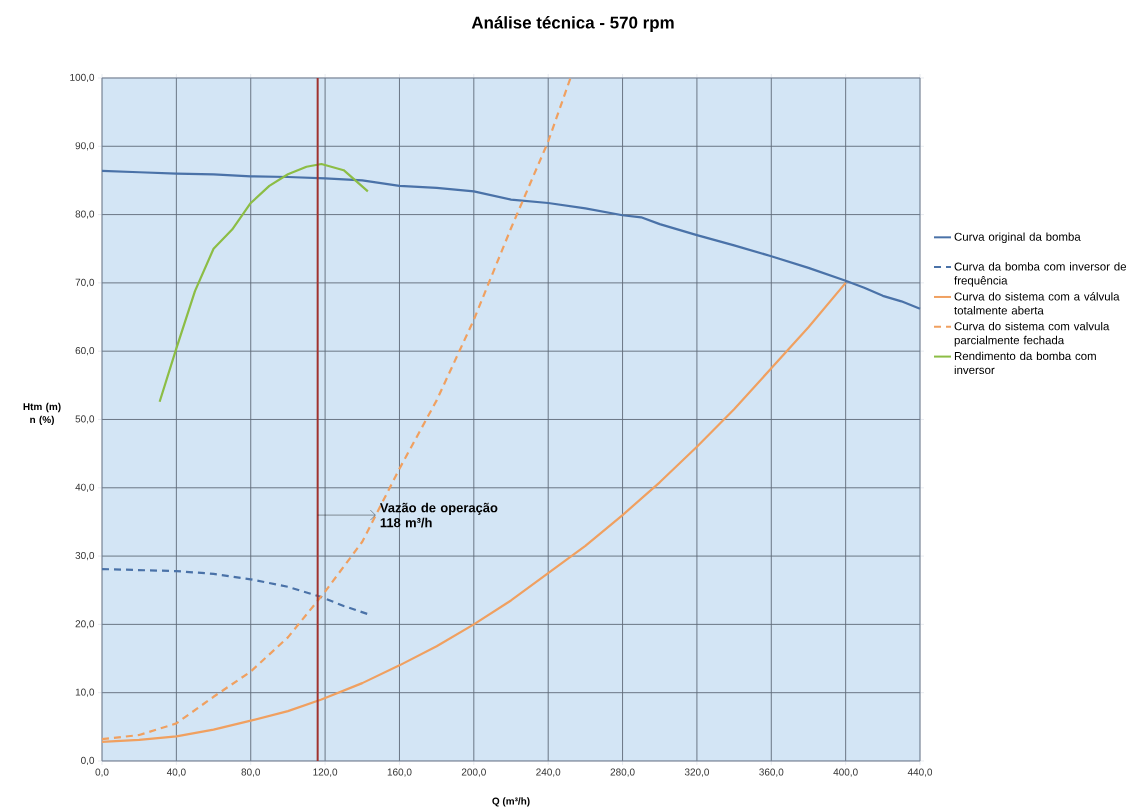  I want to click on y-tick-label: 90,0, so click(85, 146).